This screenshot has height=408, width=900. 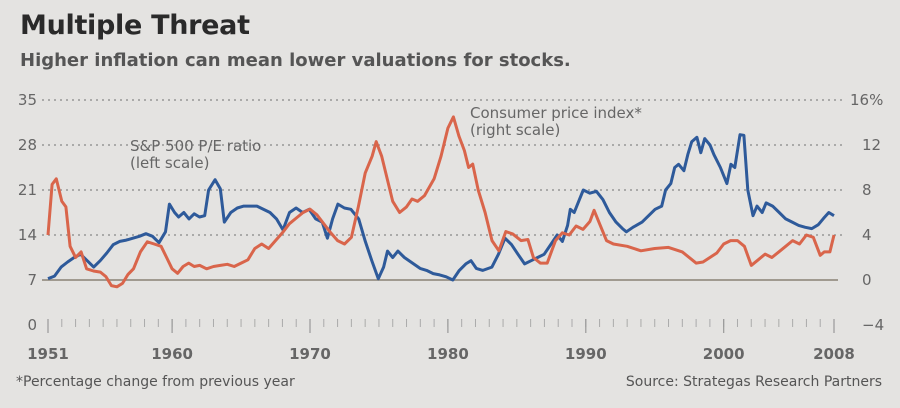 What do you see at coordinates (867, 280) in the screenshot?
I see `right-tick-label: 0` at bounding box center [867, 280].